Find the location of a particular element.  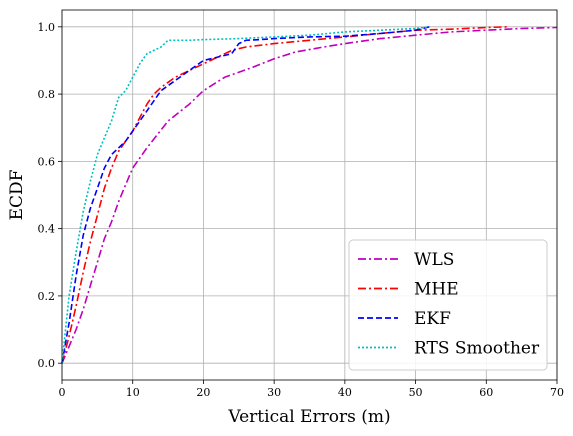

y-tick-label: 0.4 is located at coordinates (47, 229).